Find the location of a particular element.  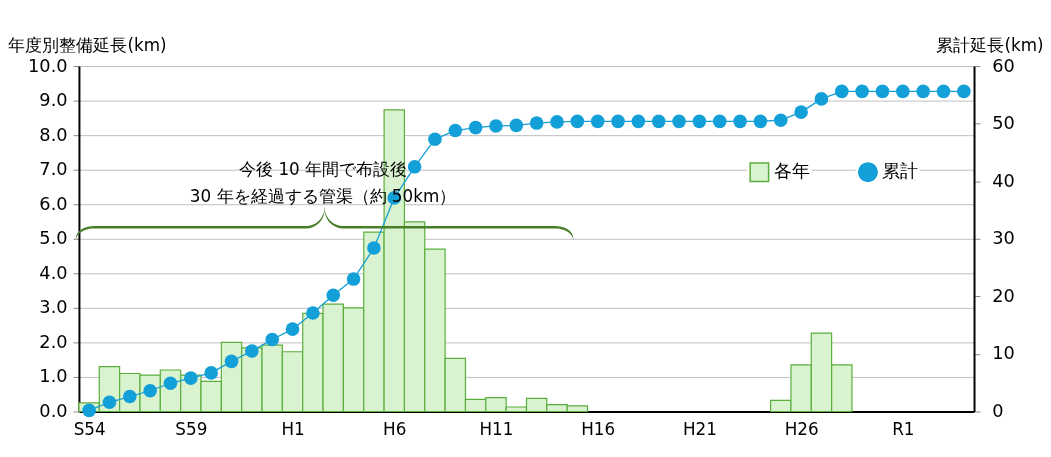

y-tick-label: 7.0 is located at coordinates (53, 169).